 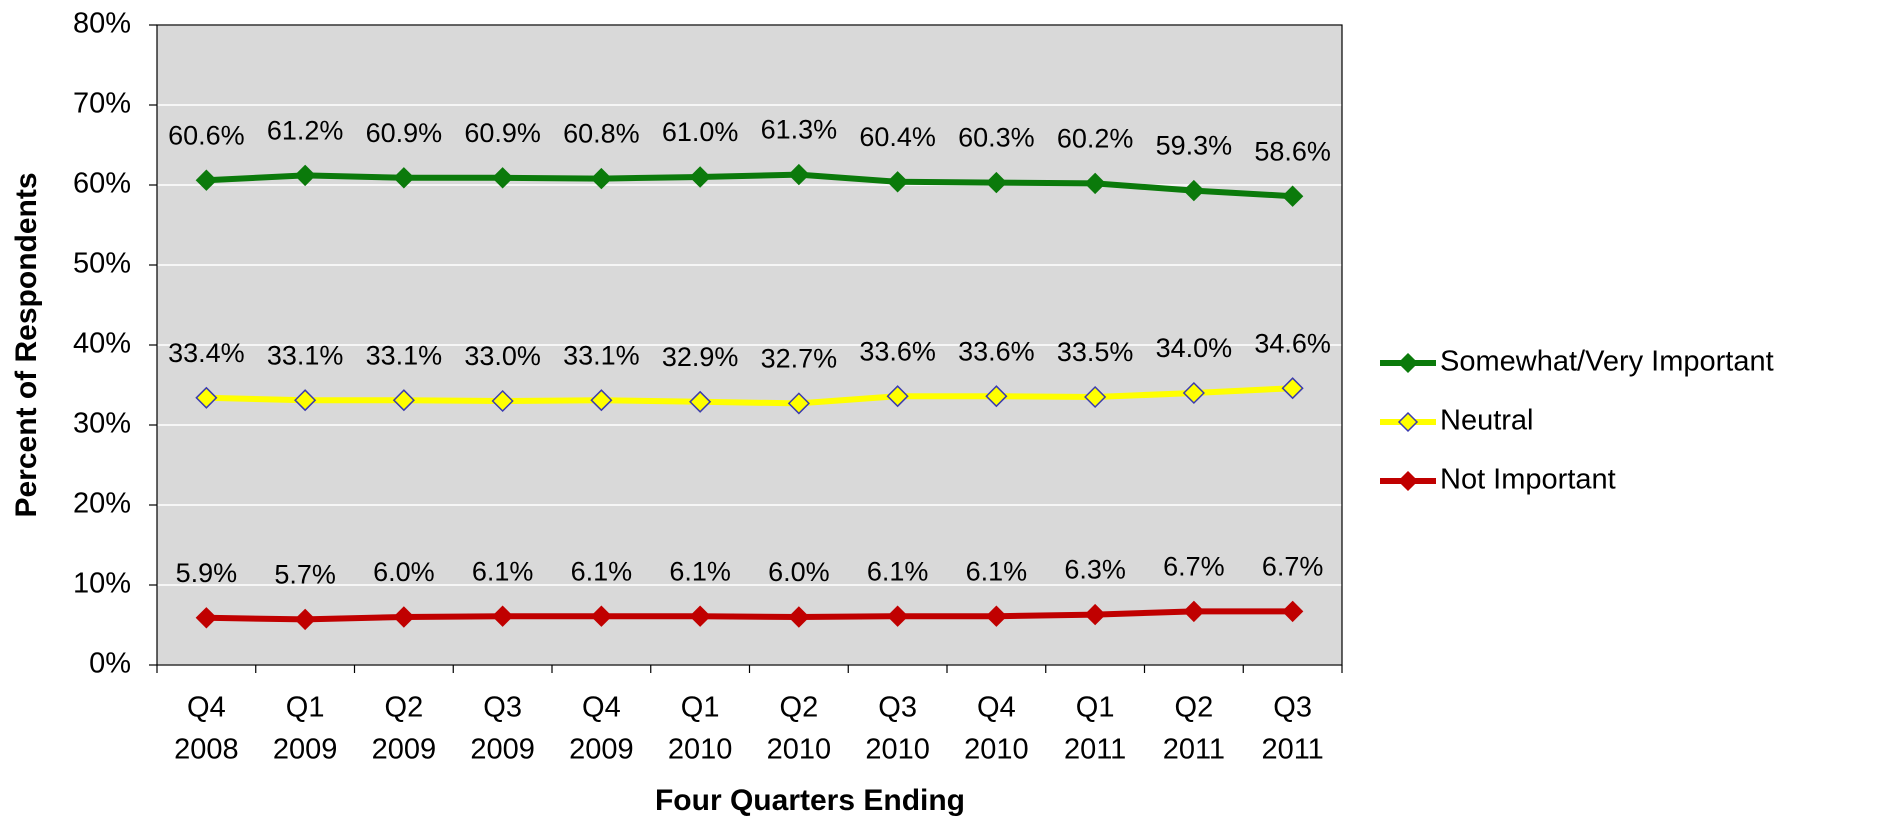 I want to click on data-label: 60.6%, so click(x=206, y=135).